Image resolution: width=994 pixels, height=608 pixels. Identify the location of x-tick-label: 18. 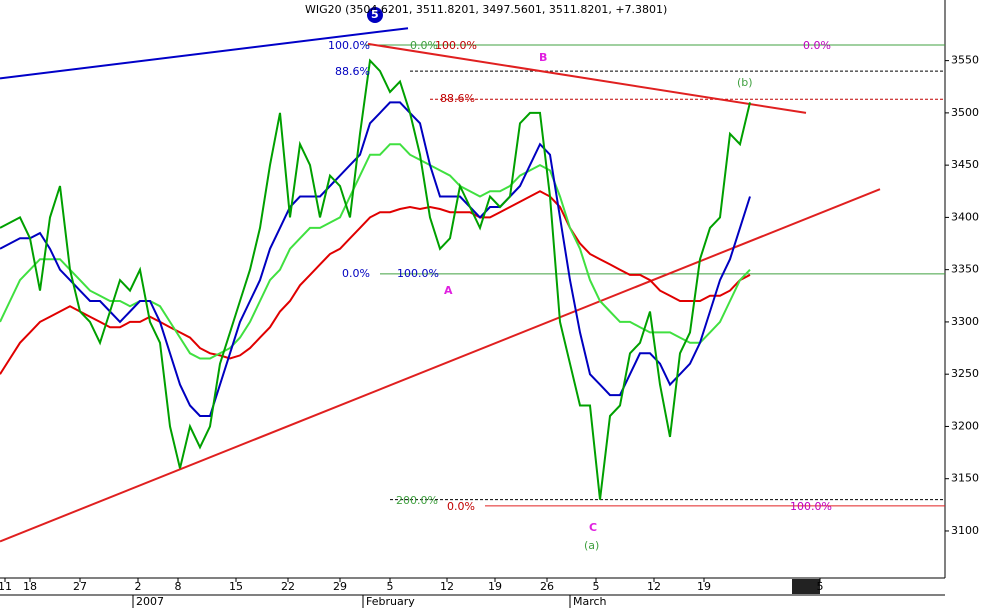
(30, 586).